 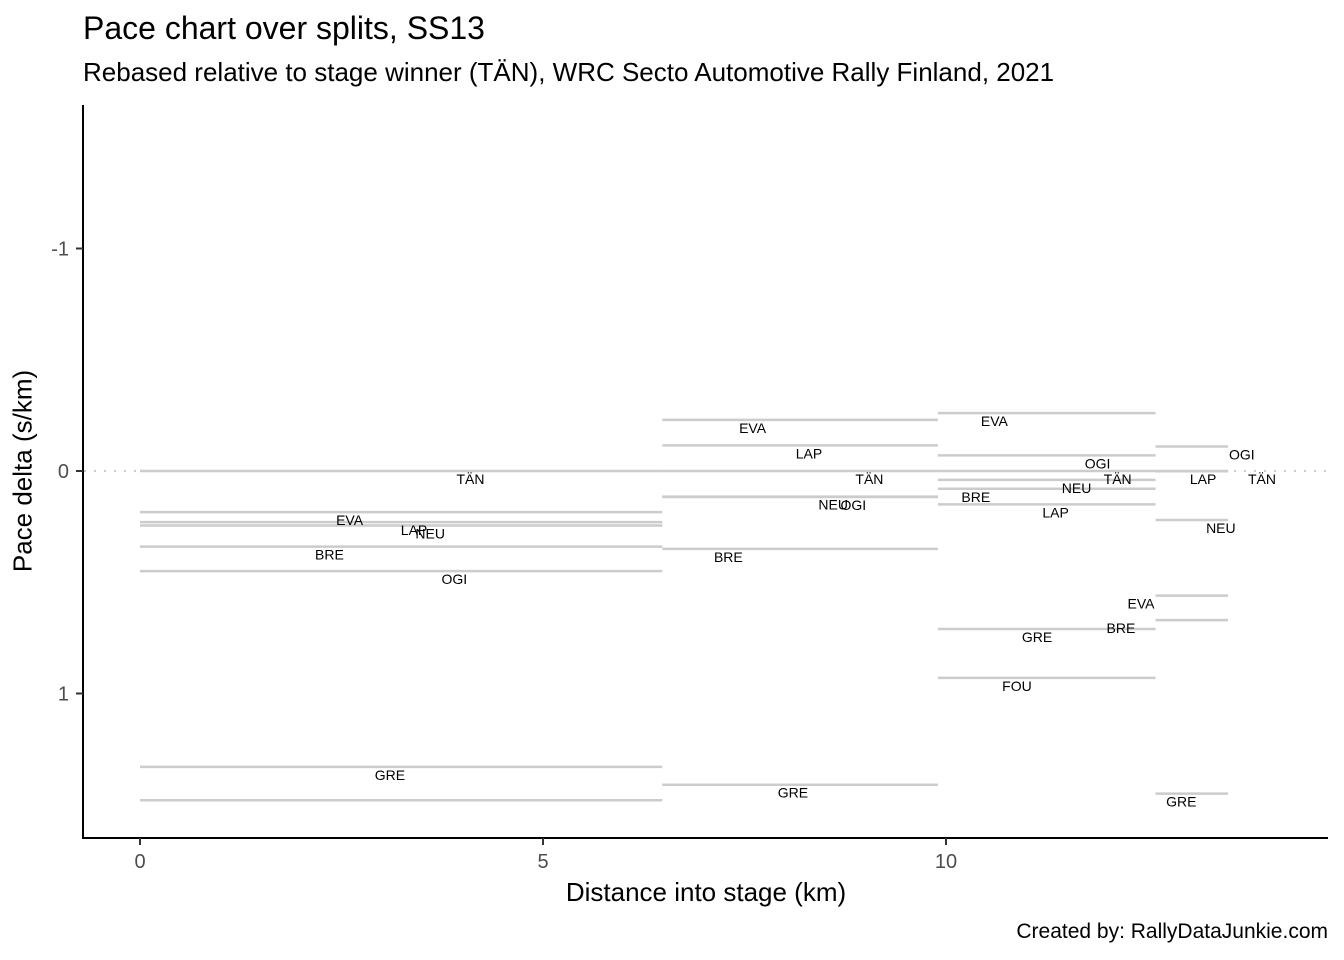 What do you see at coordinates (60, 250) in the screenshot?
I see `y-tick-label: -1` at bounding box center [60, 250].